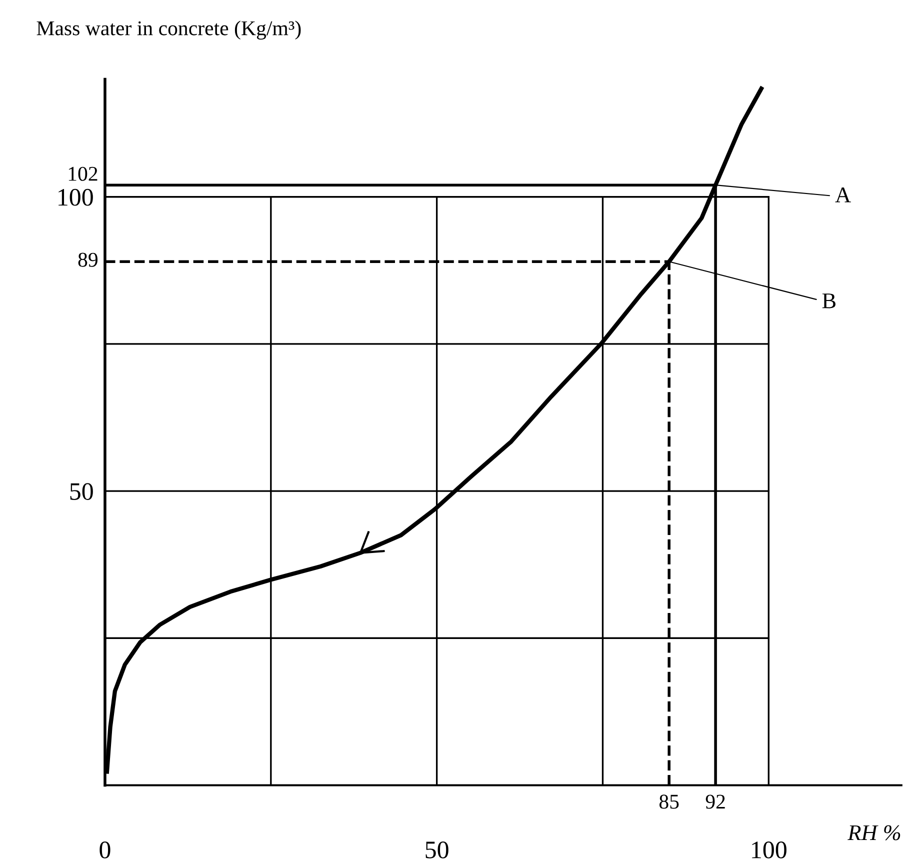 This screenshot has width=905, height=861. I want to click on x-tick-label: 100, so click(769, 850).